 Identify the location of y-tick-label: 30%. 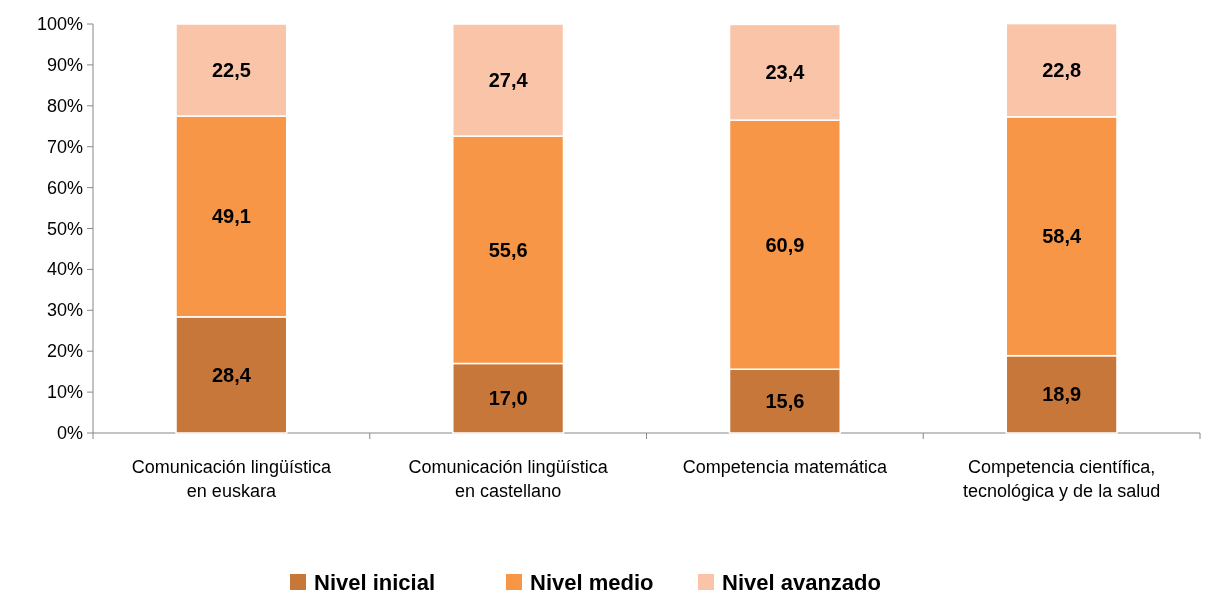
(64, 310).